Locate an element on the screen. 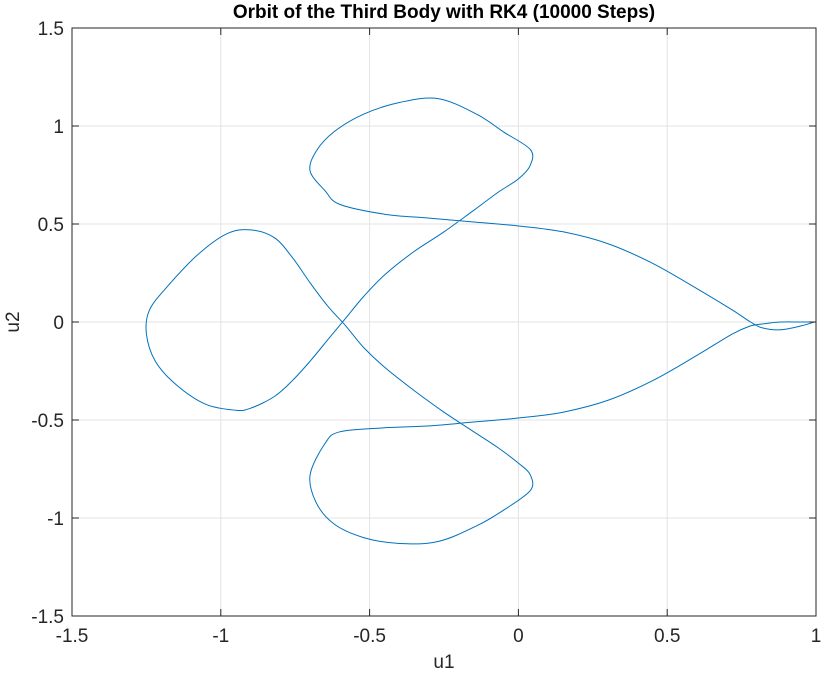  y-tick-label: -1 is located at coordinates (55, 519).